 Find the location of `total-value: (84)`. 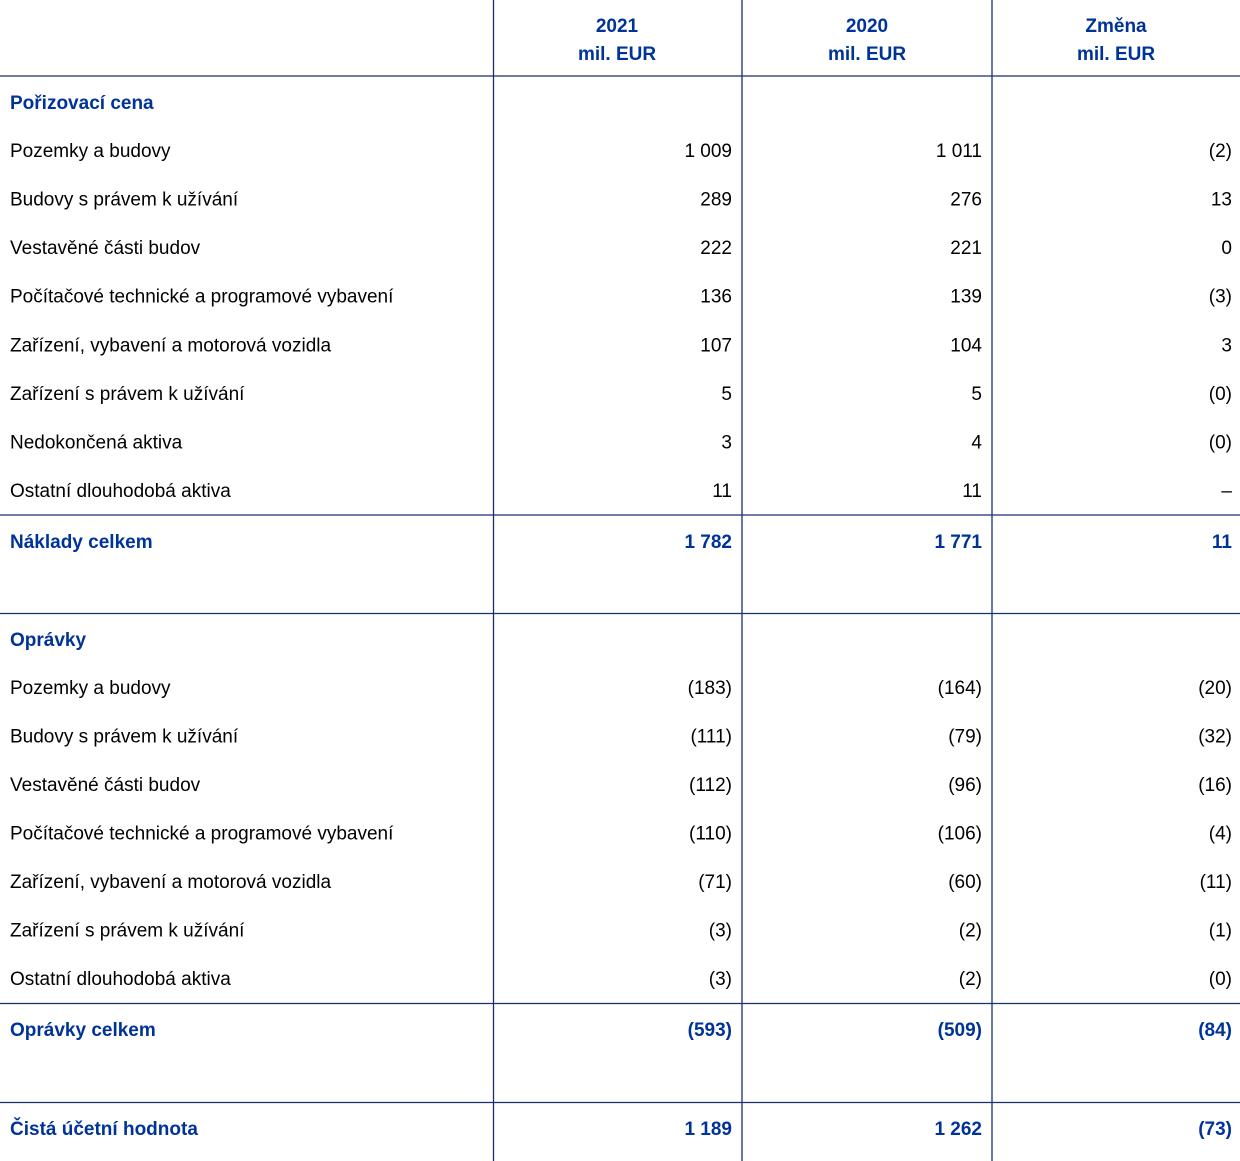

total-value: (84) is located at coordinates (1215, 1030).